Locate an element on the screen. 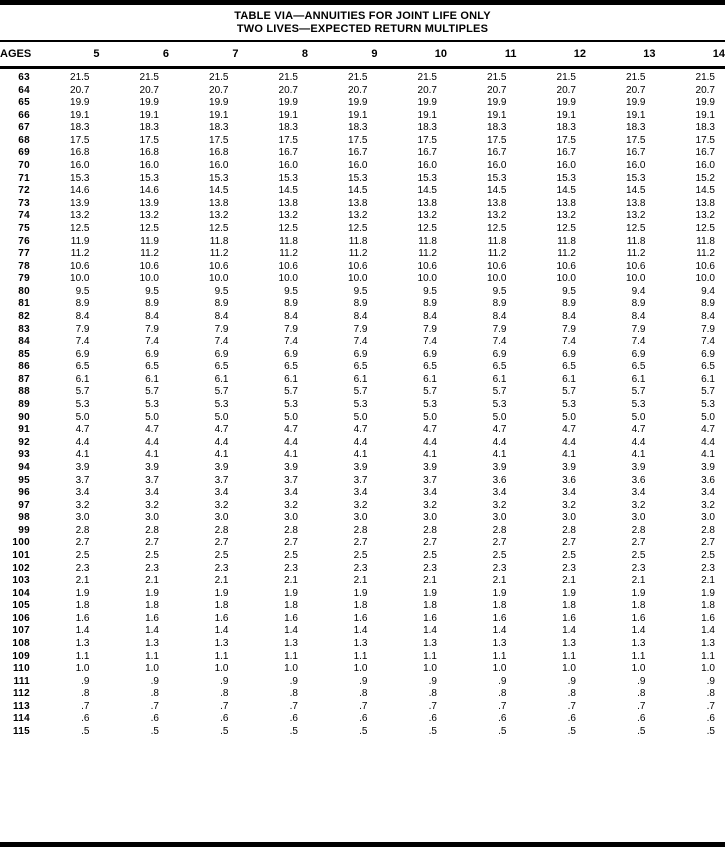 The height and width of the screenshot is (853, 725). table-row: 110 1.0 1.0 1.0 1.0 1.0 1.0 1.0 1.0 1.0 1.0 is located at coordinates (362, 669).